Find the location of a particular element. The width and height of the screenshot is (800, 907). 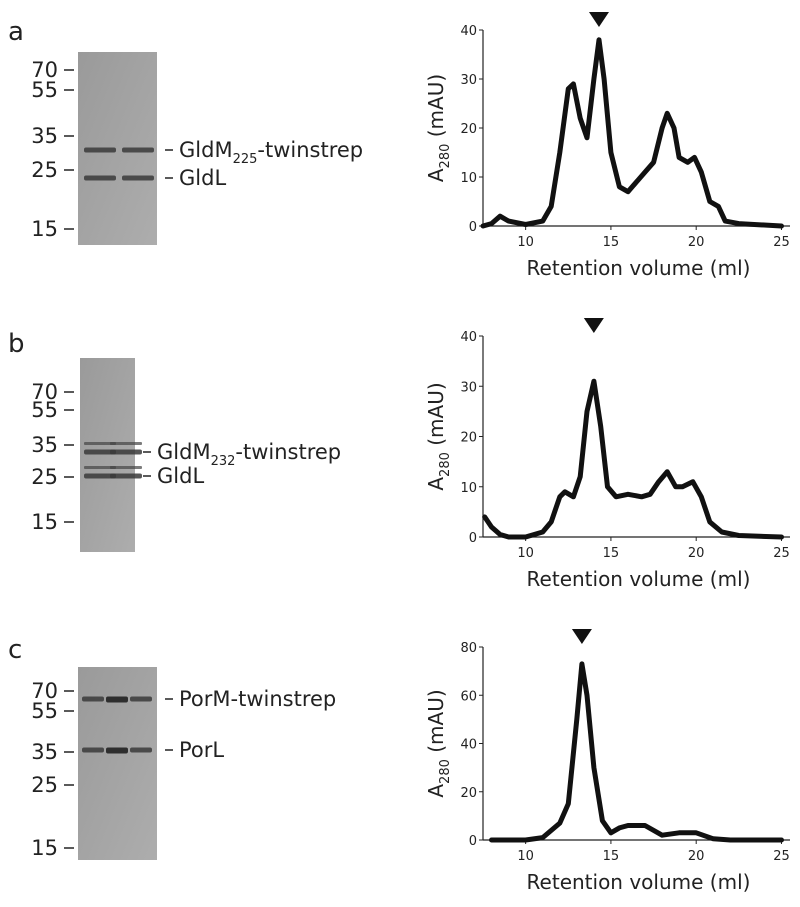

label: PorM-twinstrep is located at coordinates (257, 699).